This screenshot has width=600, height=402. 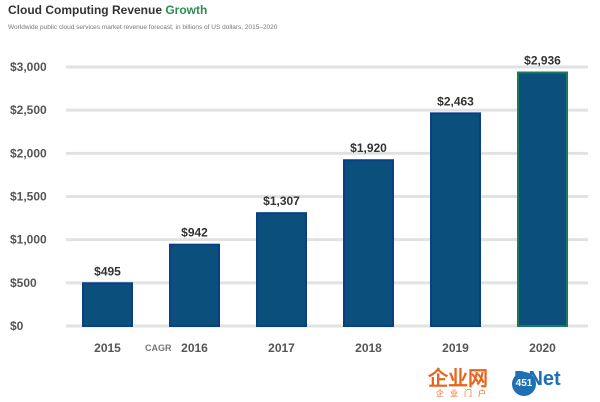 What do you see at coordinates (542, 199) in the screenshot?
I see `bar-2020` at bounding box center [542, 199].